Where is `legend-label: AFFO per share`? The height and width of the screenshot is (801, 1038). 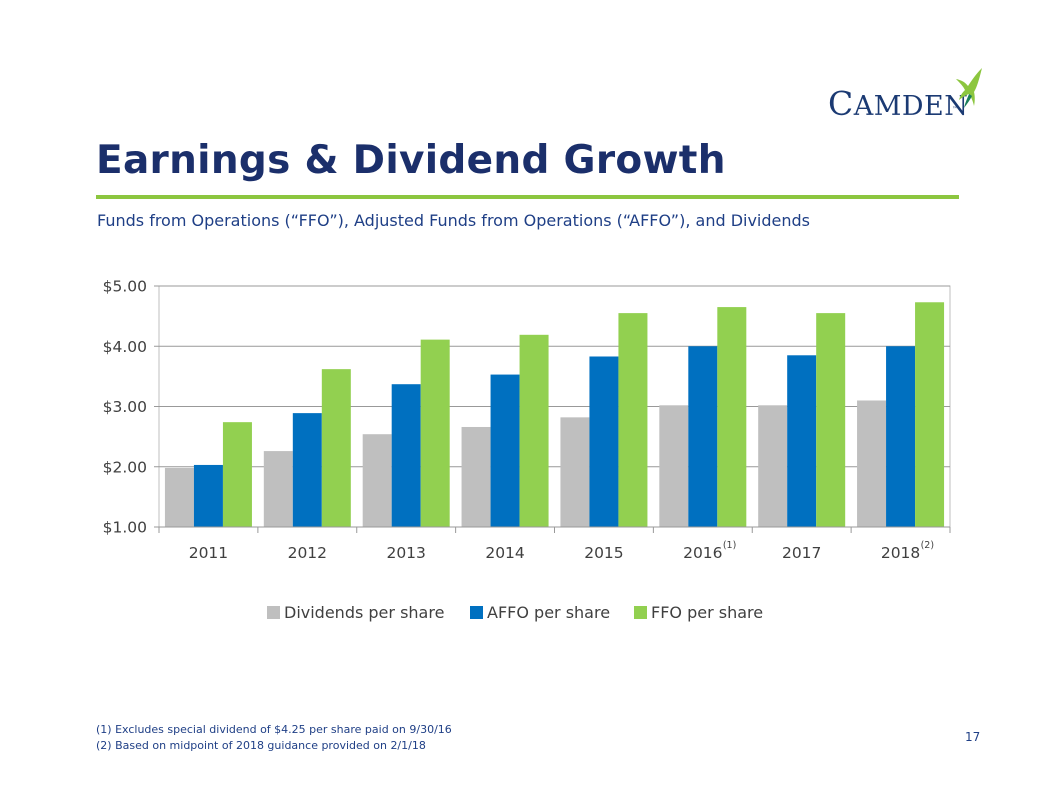 legend-label: AFFO per share is located at coordinates (548, 612).